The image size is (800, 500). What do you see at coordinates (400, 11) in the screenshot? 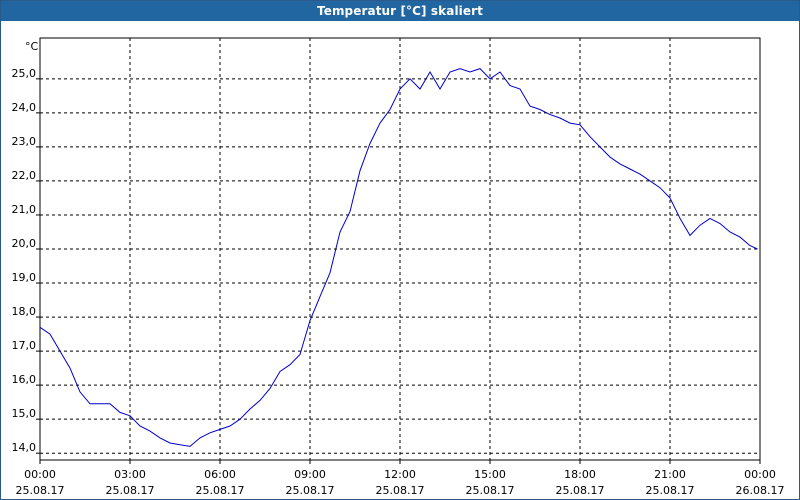
I see `window-title: Temperatur [°C] skaliert` at bounding box center [400, 11].